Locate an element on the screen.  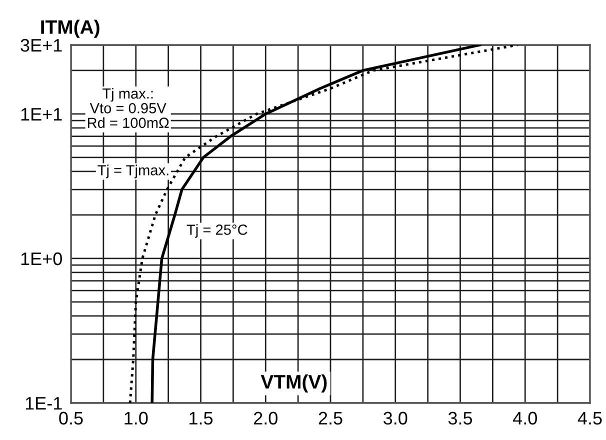
x-tick-label: 3.0 is located at coordinates (396, 418).